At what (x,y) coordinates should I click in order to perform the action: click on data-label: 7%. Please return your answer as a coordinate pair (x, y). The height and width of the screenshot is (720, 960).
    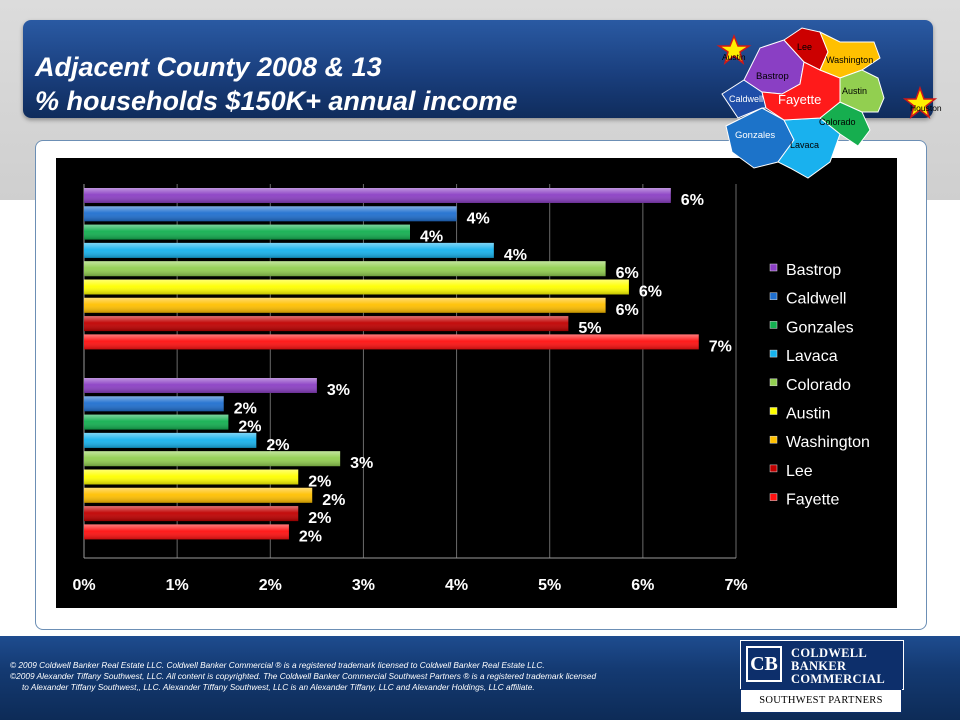
    Looking at the image, I should click on (720, 346).